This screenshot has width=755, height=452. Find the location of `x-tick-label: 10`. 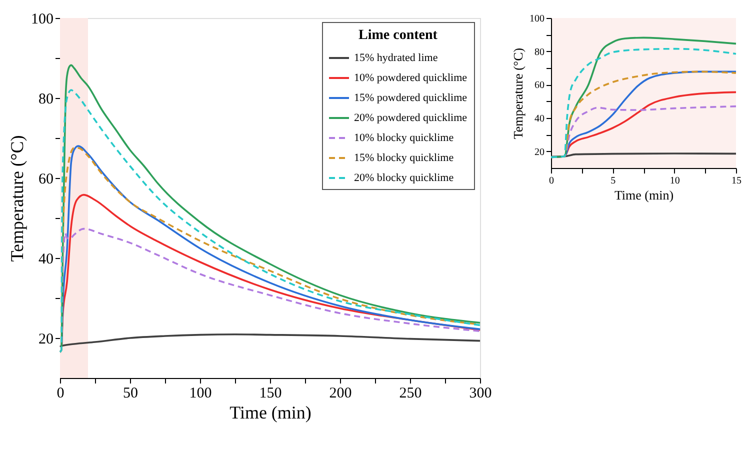

x-tick-label: 10 is located at coordinates (675, 181).